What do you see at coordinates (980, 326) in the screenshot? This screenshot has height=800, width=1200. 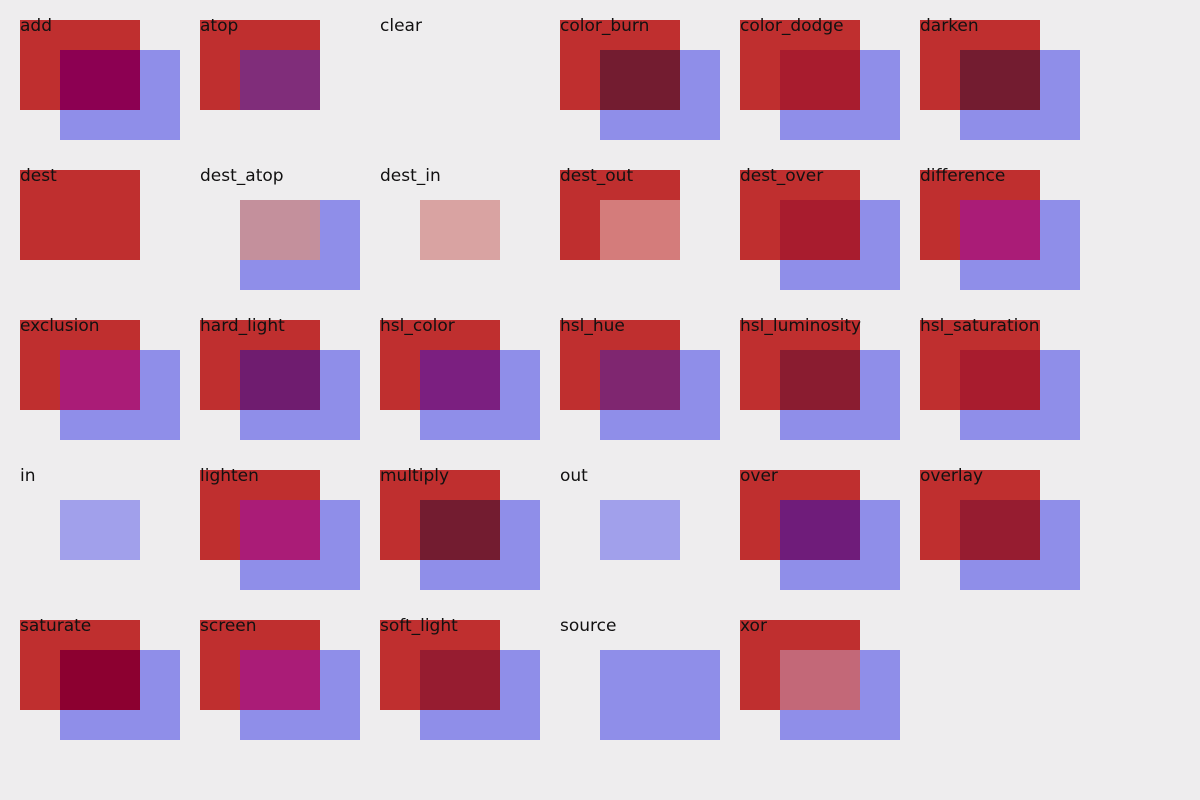 I see `blend-mode-label: hsl_saturation` at bounding box center [980, 326].